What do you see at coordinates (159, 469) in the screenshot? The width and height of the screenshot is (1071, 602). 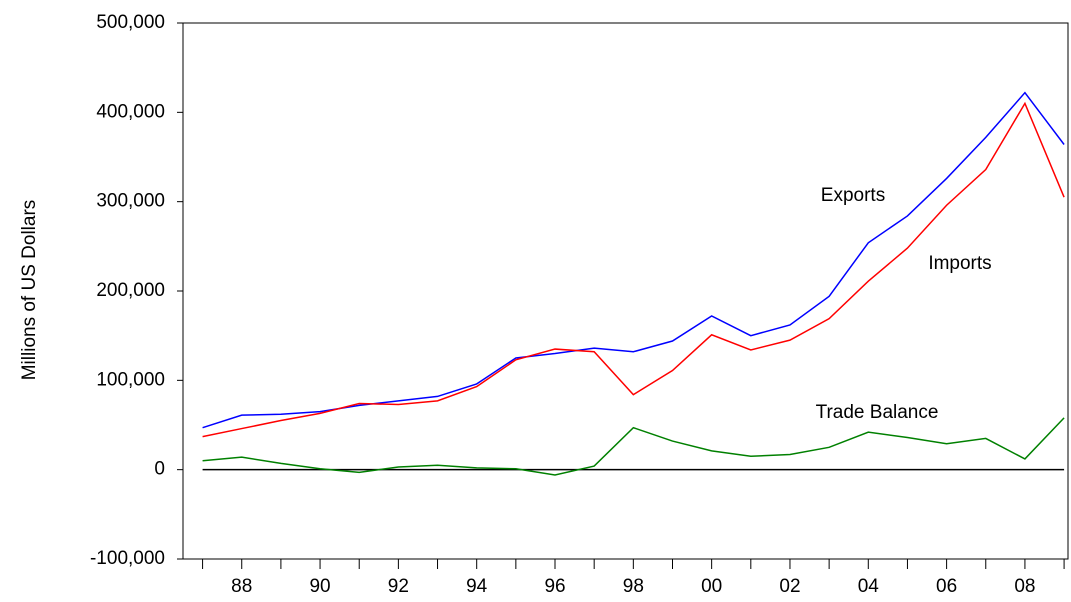 I see `y-tick-label: 0` at bounding box center [159, 469].